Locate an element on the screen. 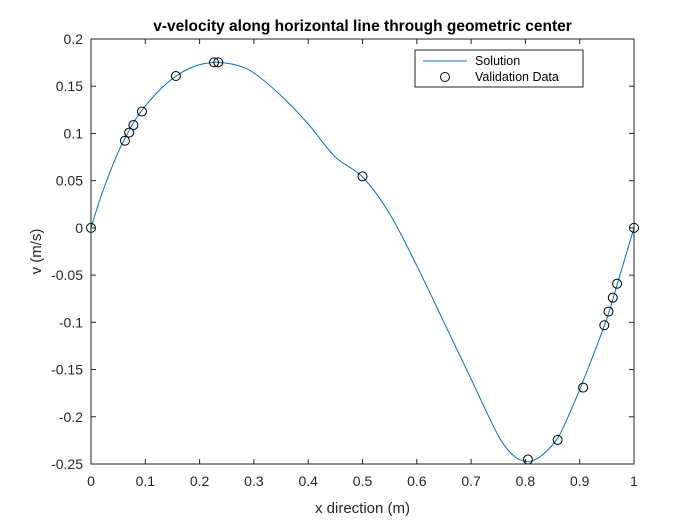 The height and width of the screenshot is (525, 700). x-tick-label: 0.4 is located at coordinates (308, 481).